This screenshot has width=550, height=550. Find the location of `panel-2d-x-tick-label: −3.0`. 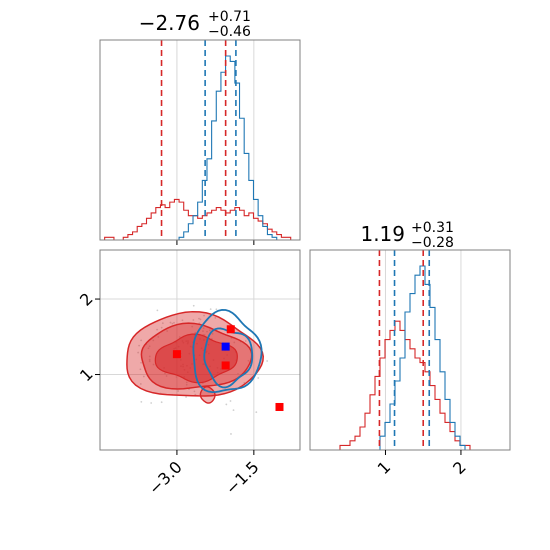

panel-2d-x-tick-label: −3.0 is located at coordinates (165, 477).